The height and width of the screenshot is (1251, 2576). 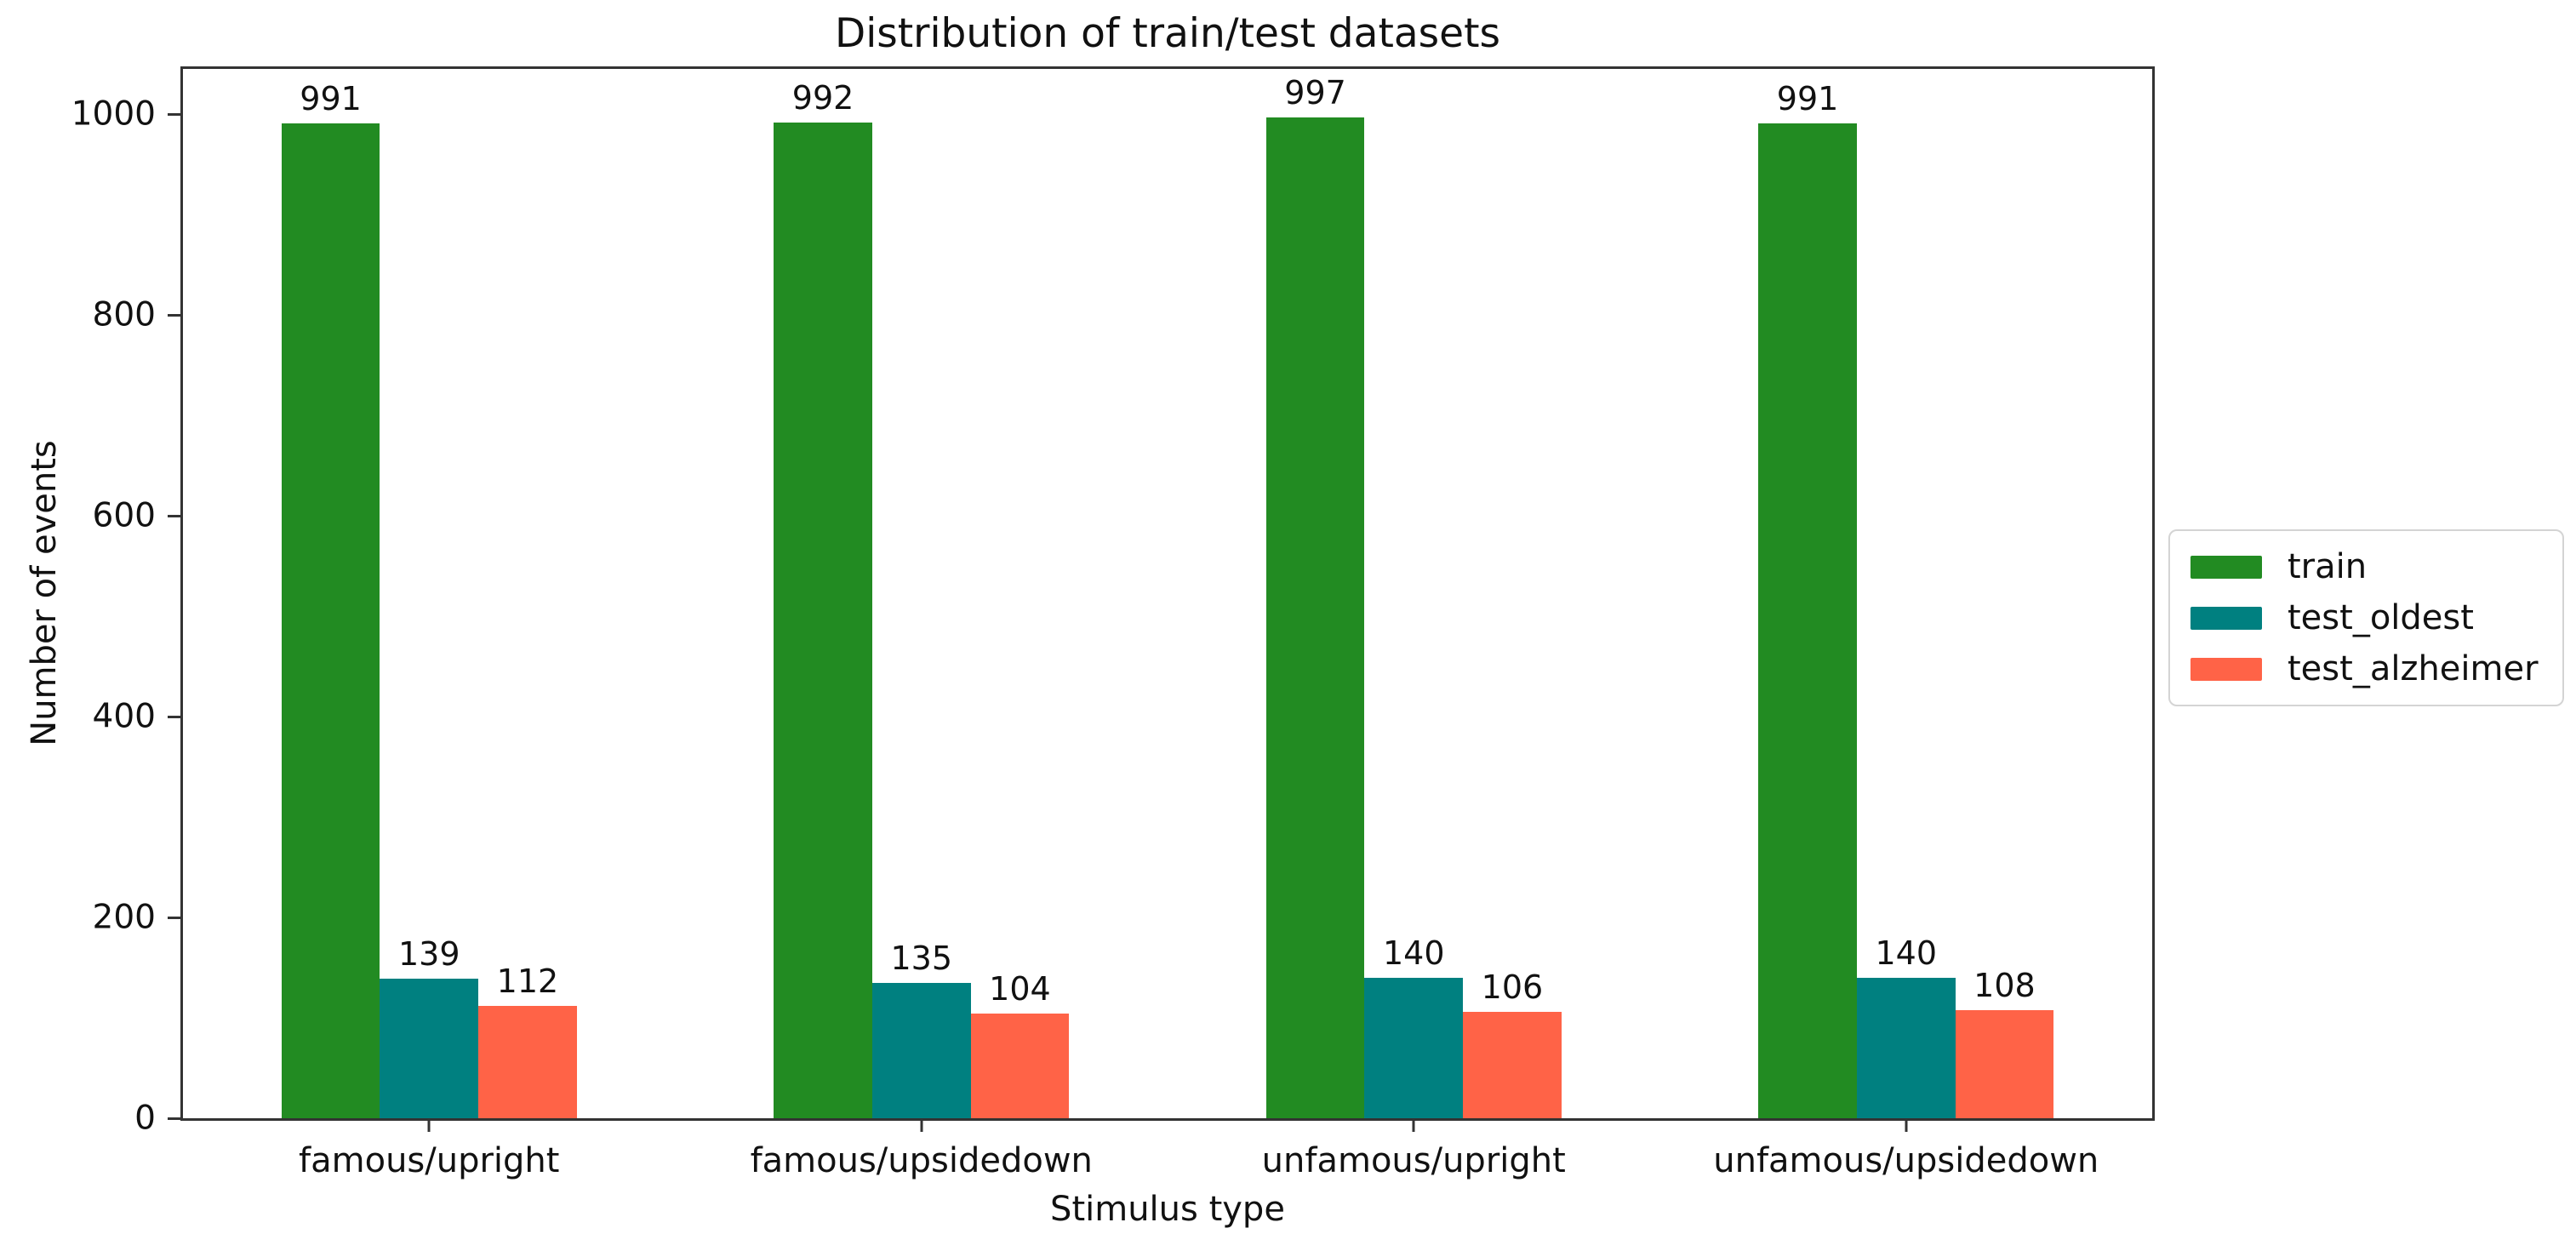 I want to click on legend-item-test_oldest: test_oldest, so click(x=2364, y=618).